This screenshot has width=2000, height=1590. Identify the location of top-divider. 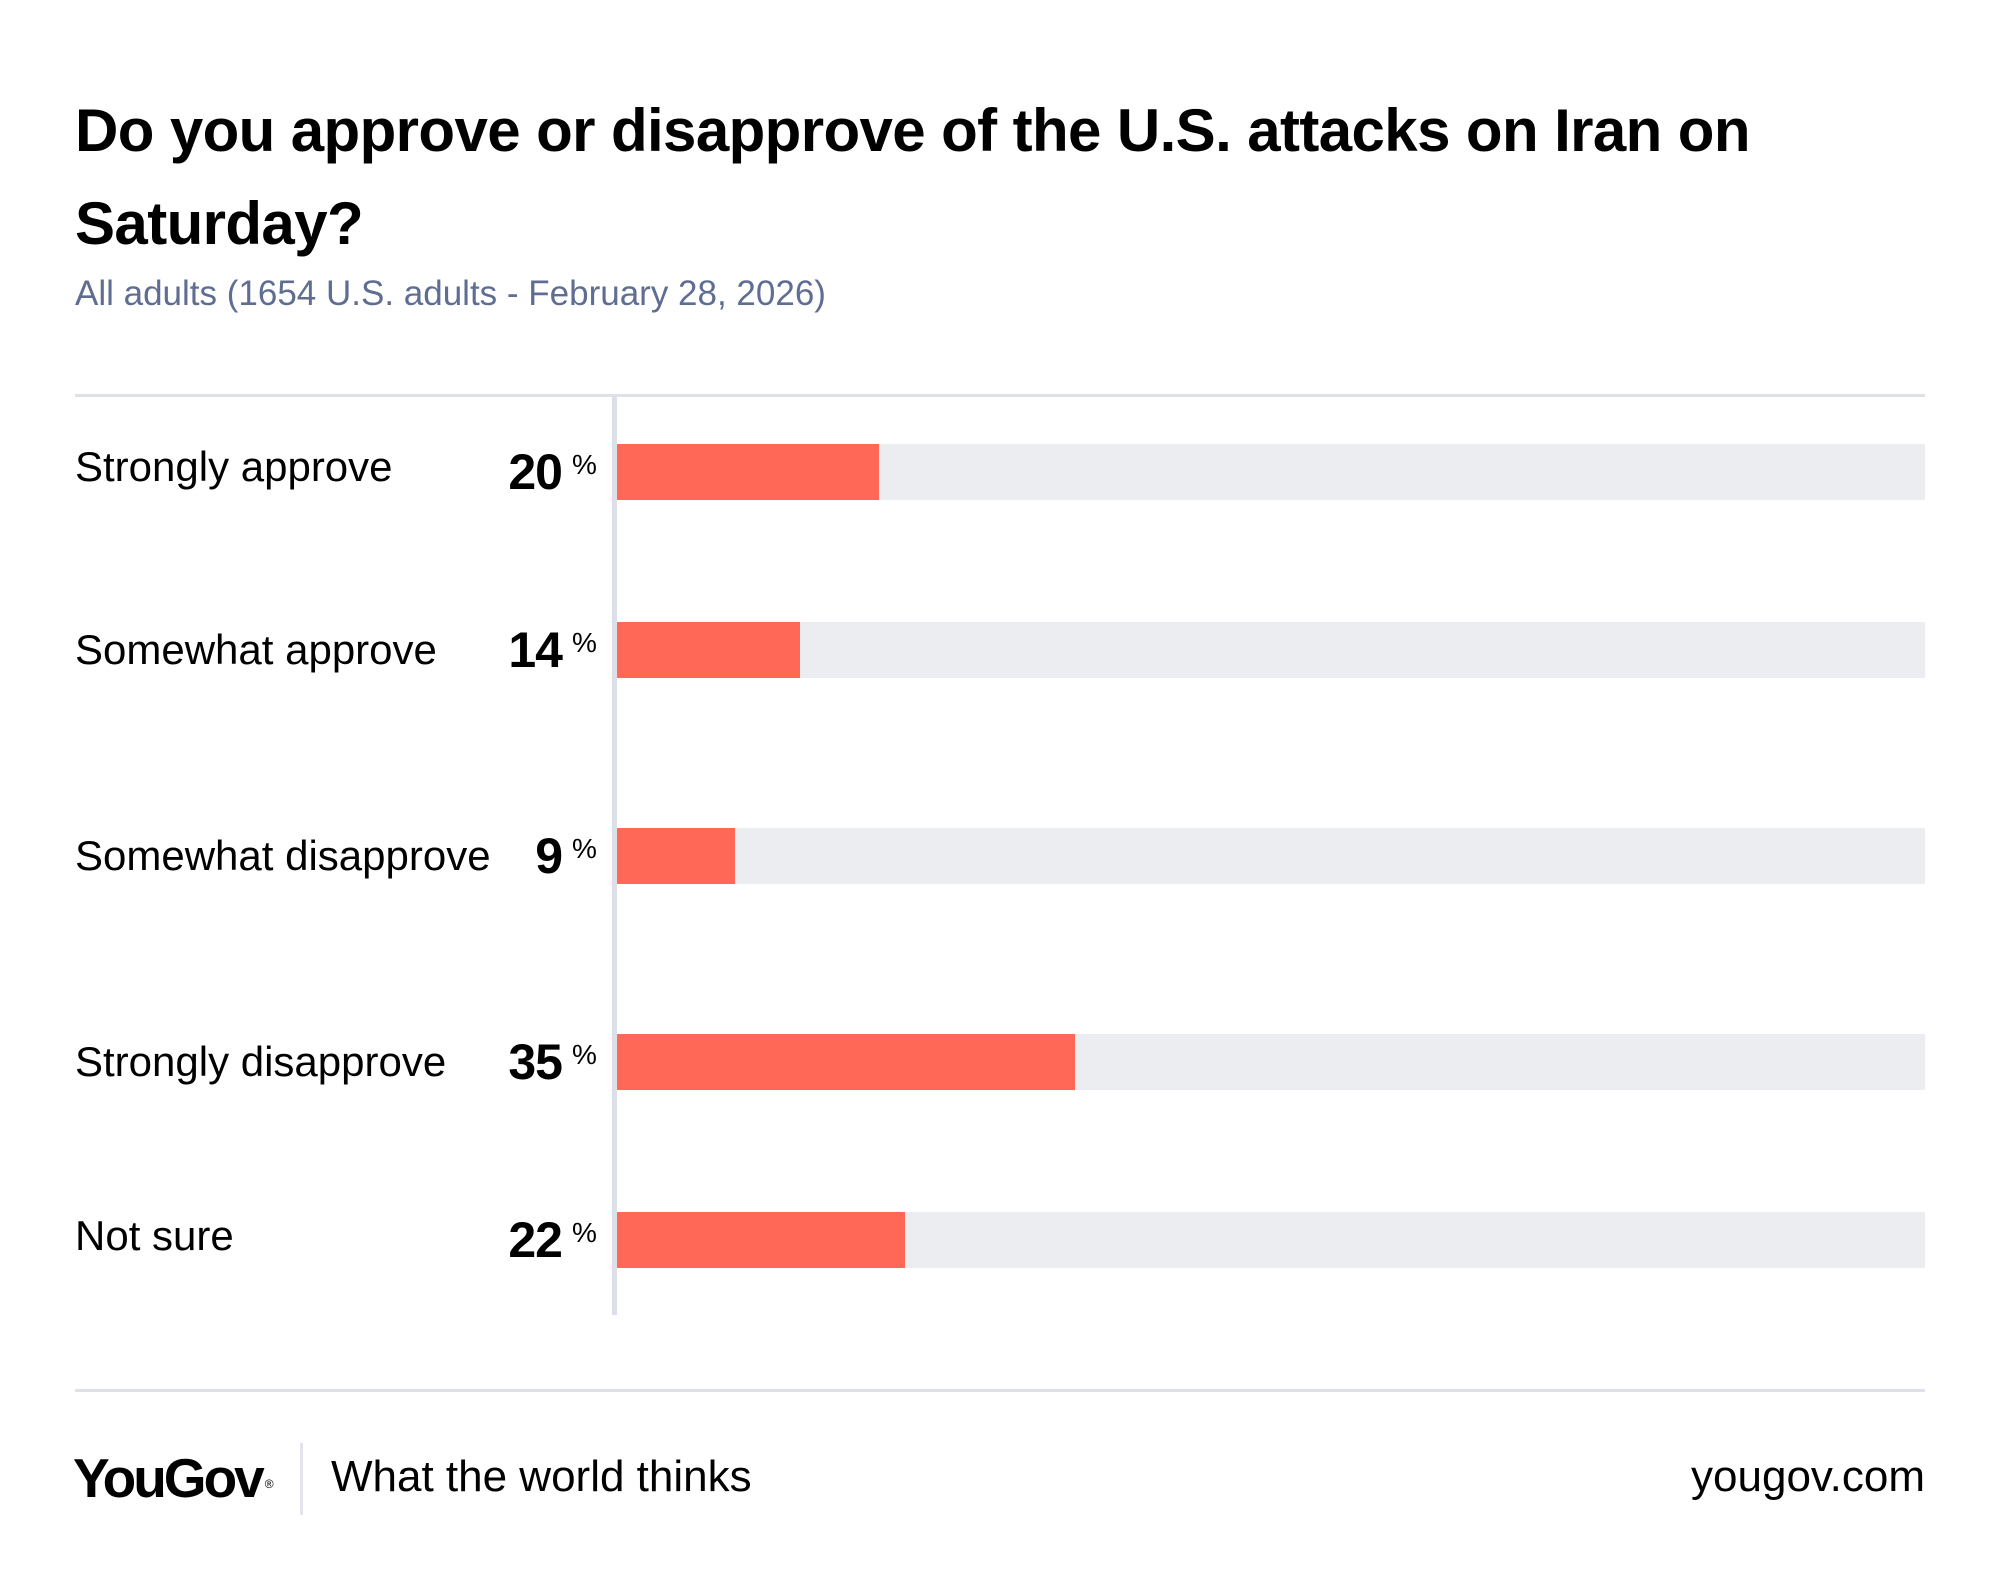
(1000, 395).